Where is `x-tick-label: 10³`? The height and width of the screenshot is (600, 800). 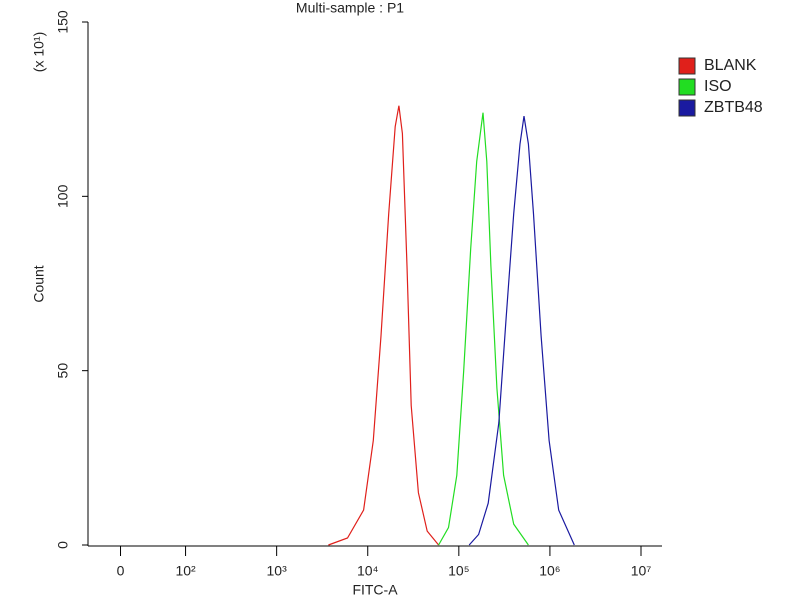
x-tick-label: 10³ is located at coordinates (277, 571).